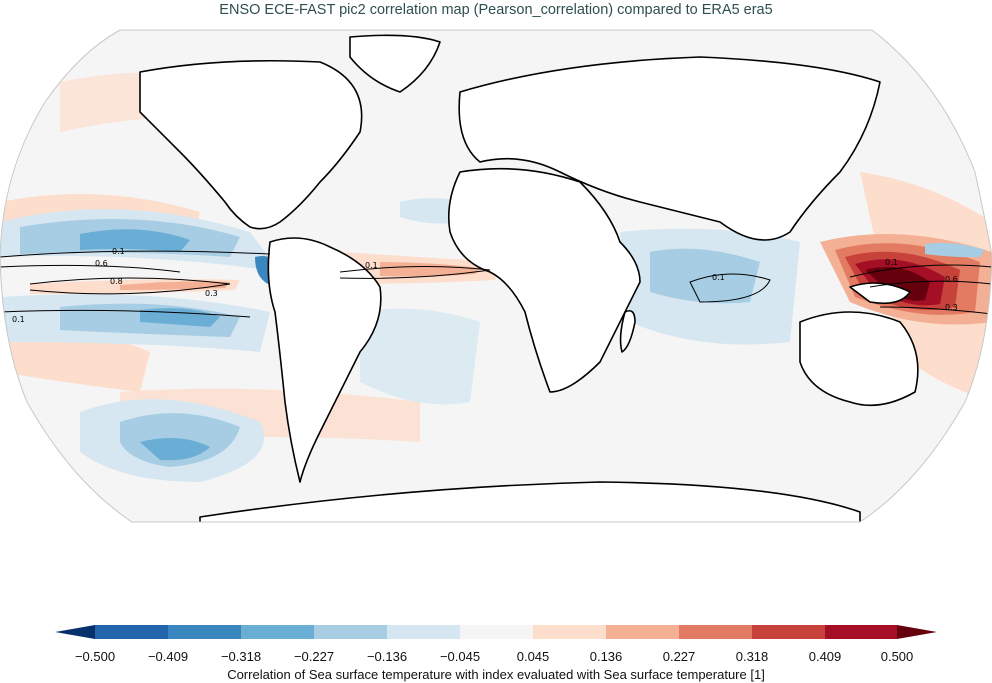  I want to click on colorbar-extend-max, so click(917, 632).